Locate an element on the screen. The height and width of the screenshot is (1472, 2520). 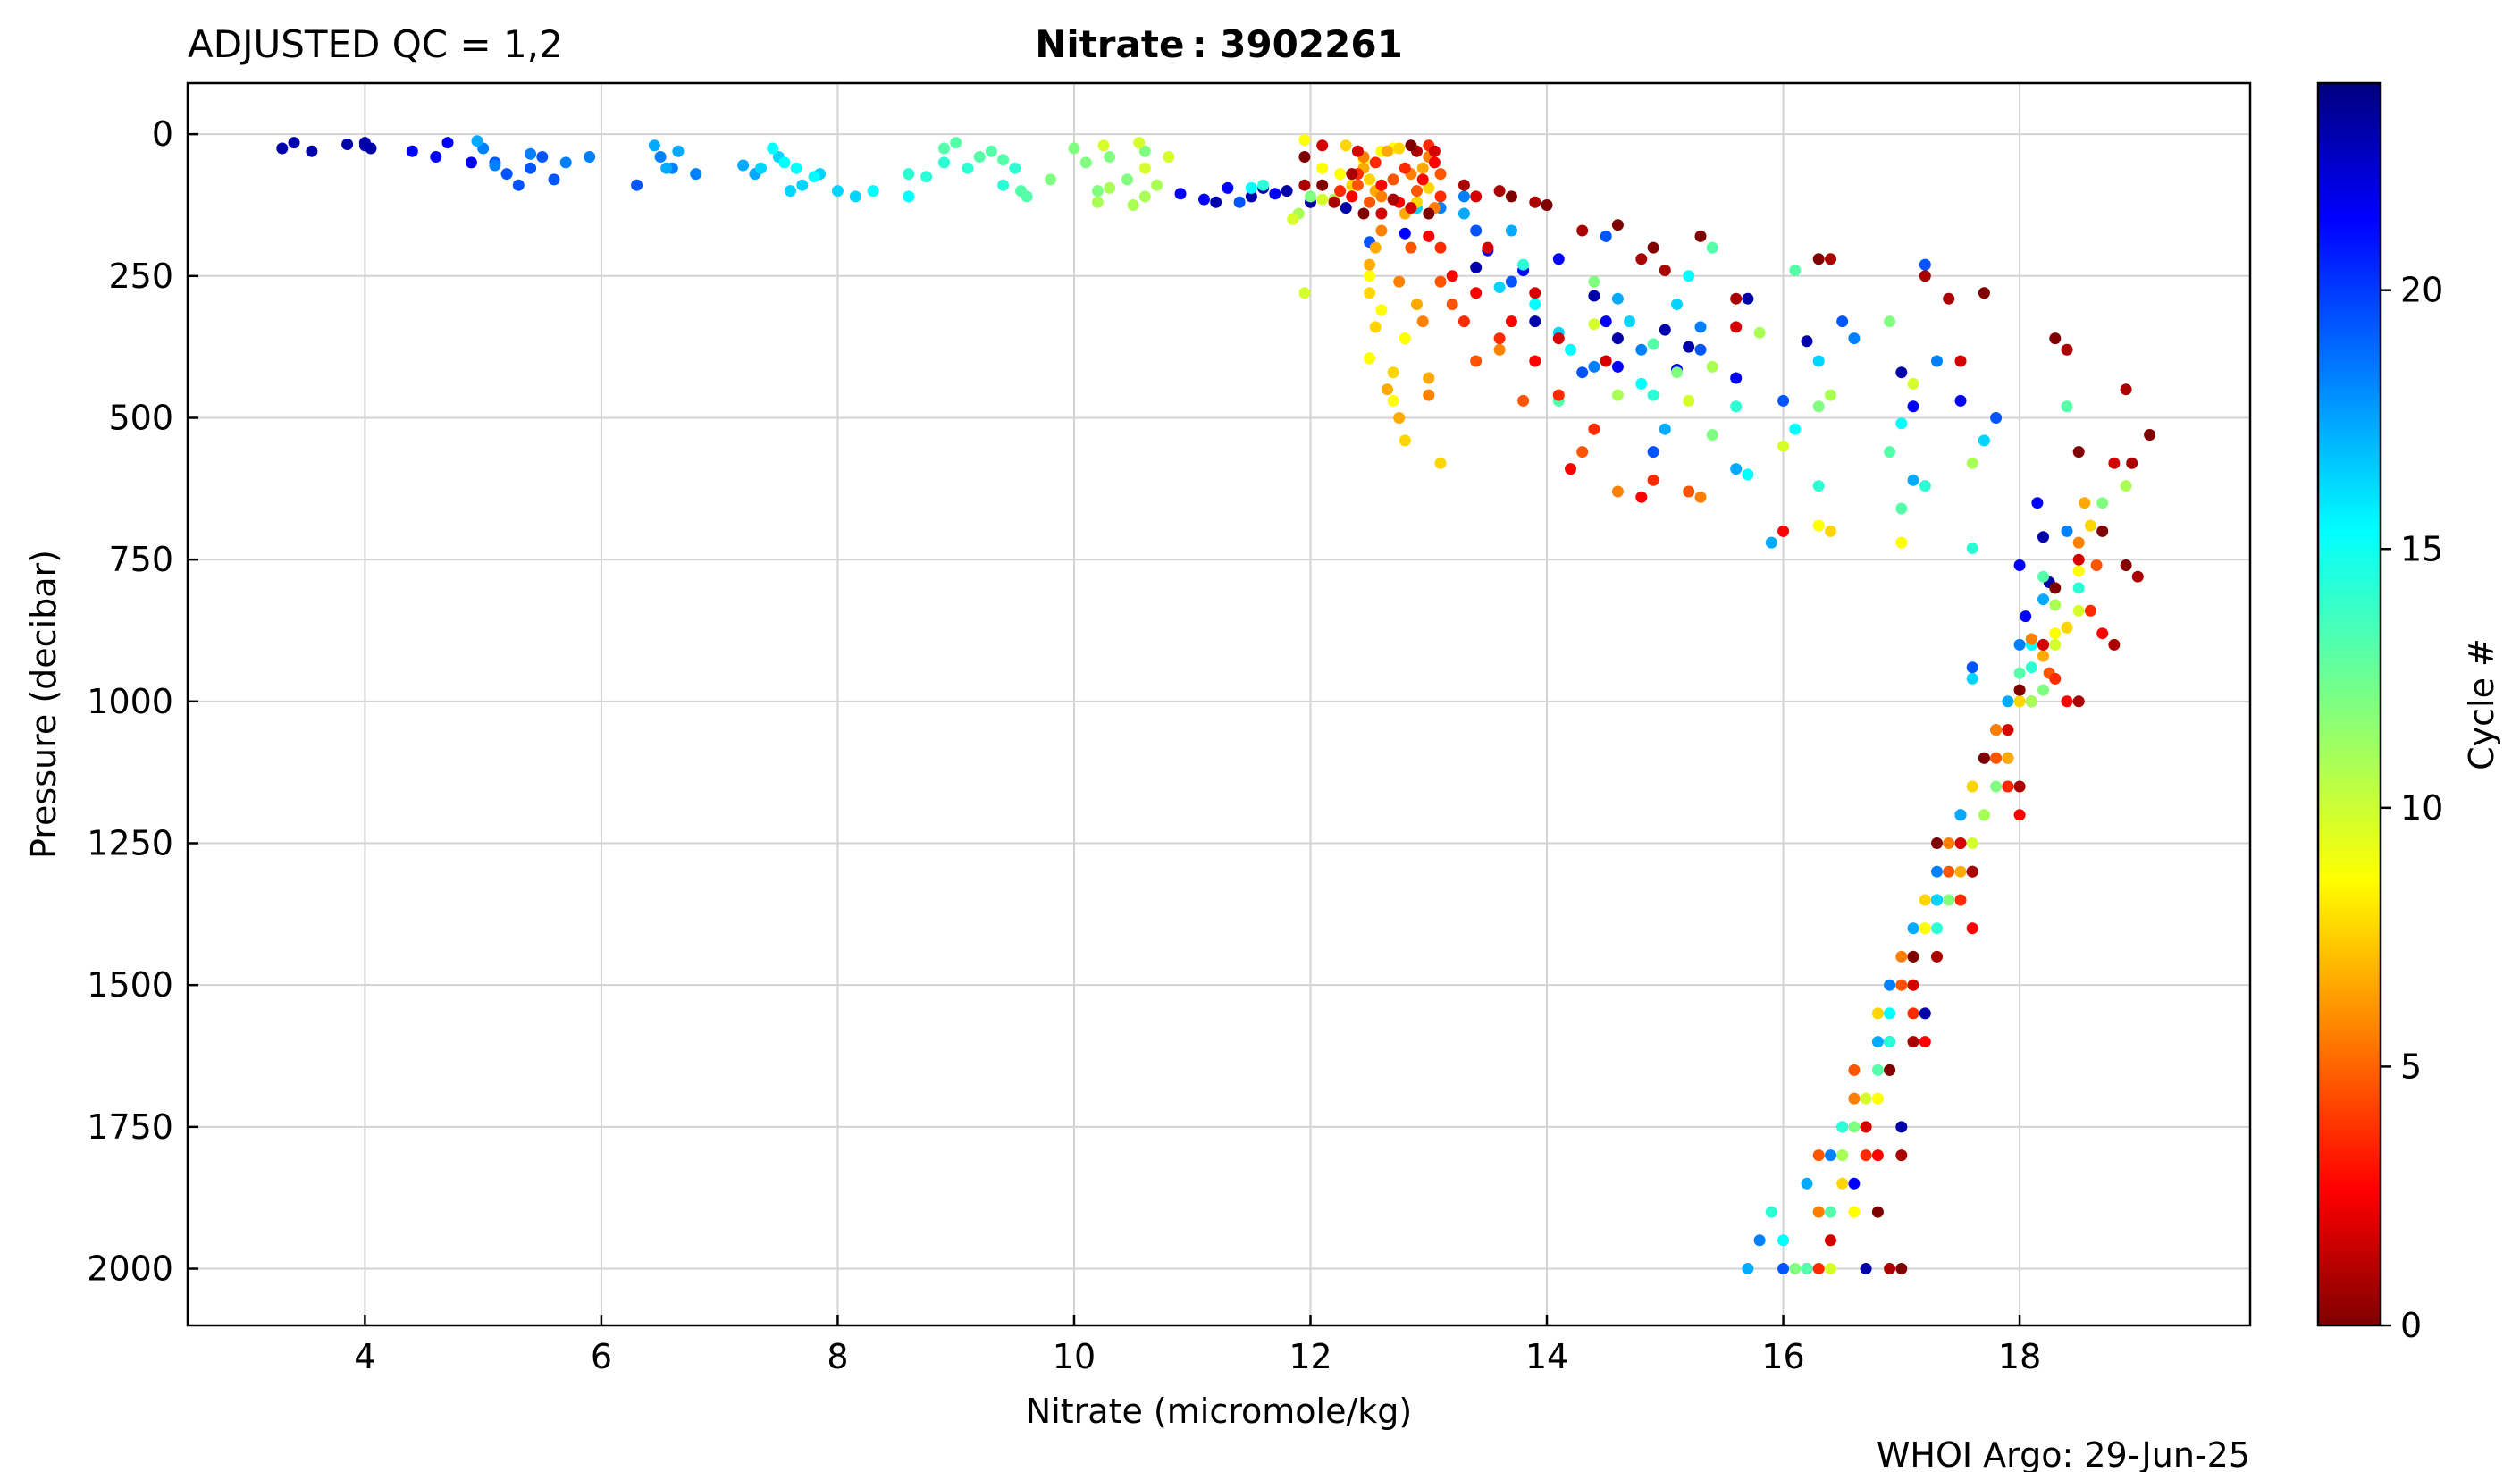
y-axis-label: Pressure (decibar) is located at coordinates (43, 704).